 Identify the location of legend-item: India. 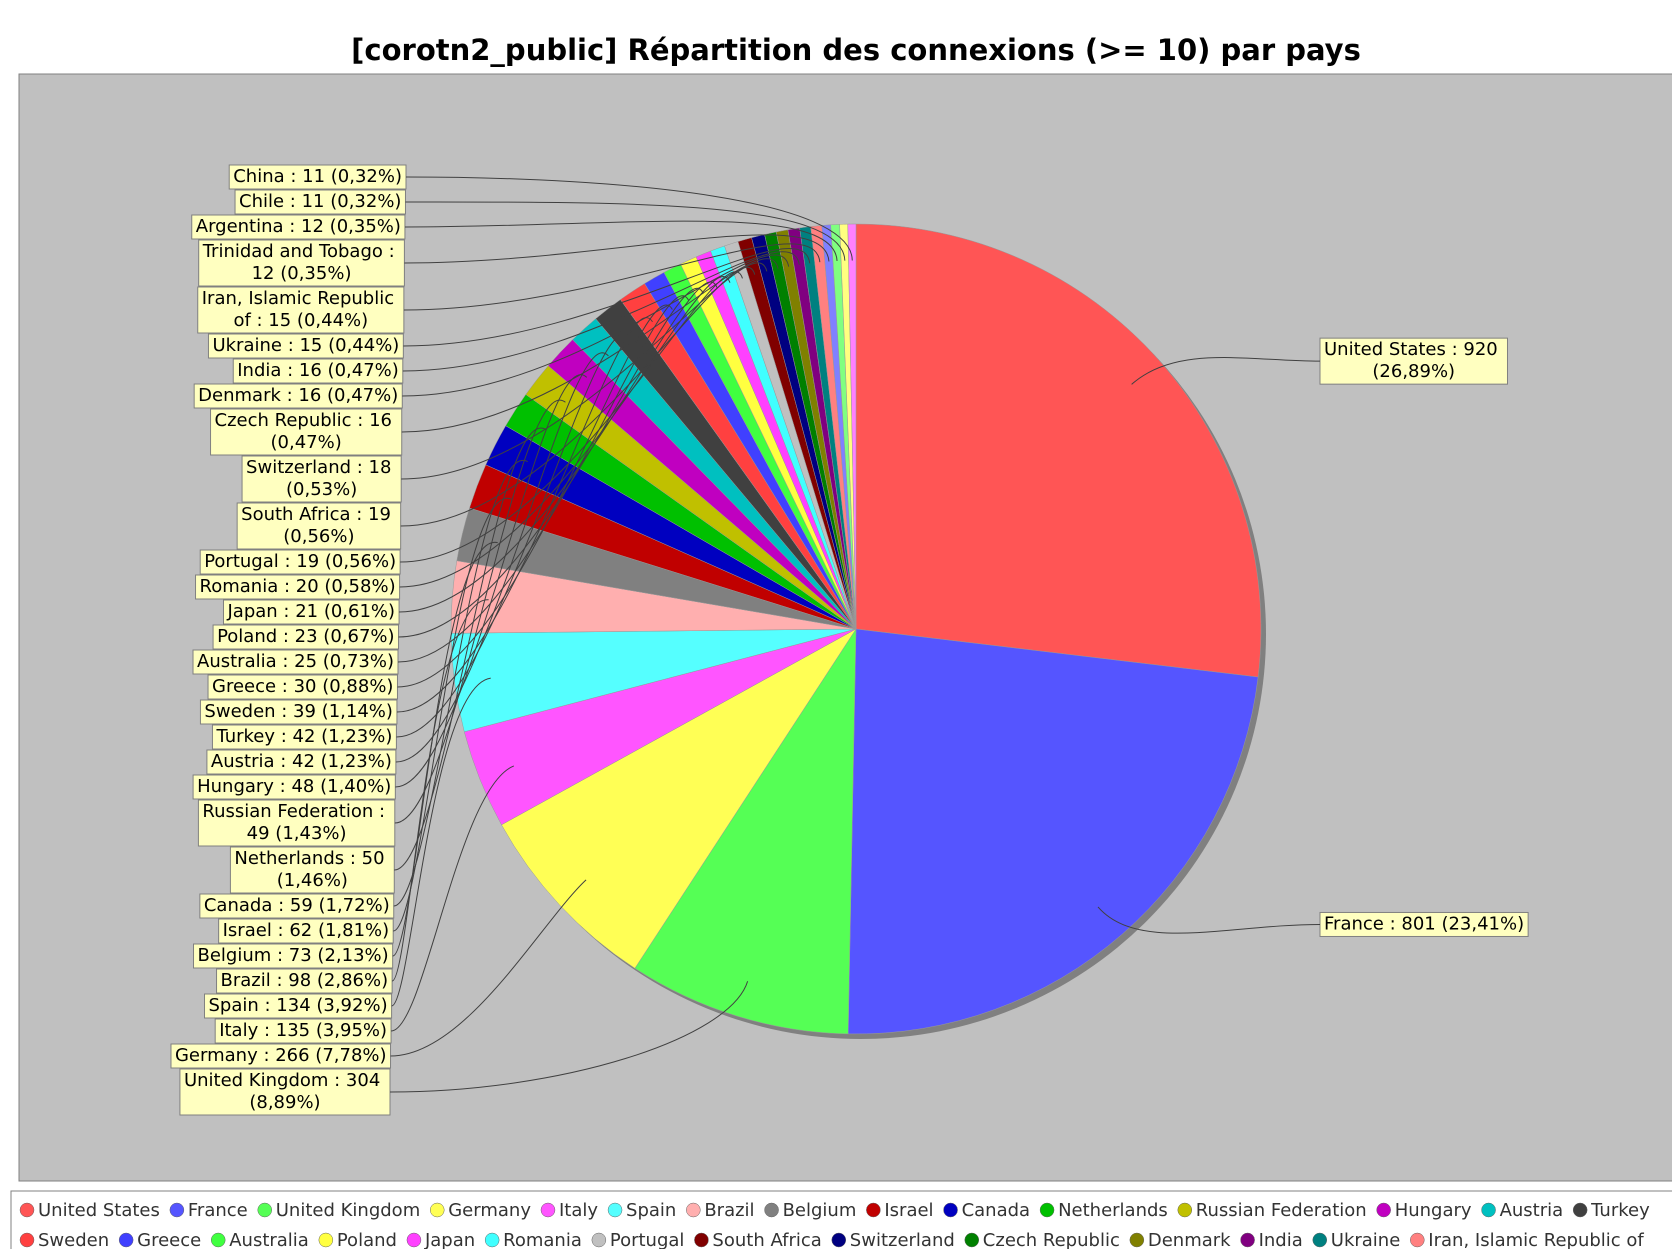
(1271, 1239).